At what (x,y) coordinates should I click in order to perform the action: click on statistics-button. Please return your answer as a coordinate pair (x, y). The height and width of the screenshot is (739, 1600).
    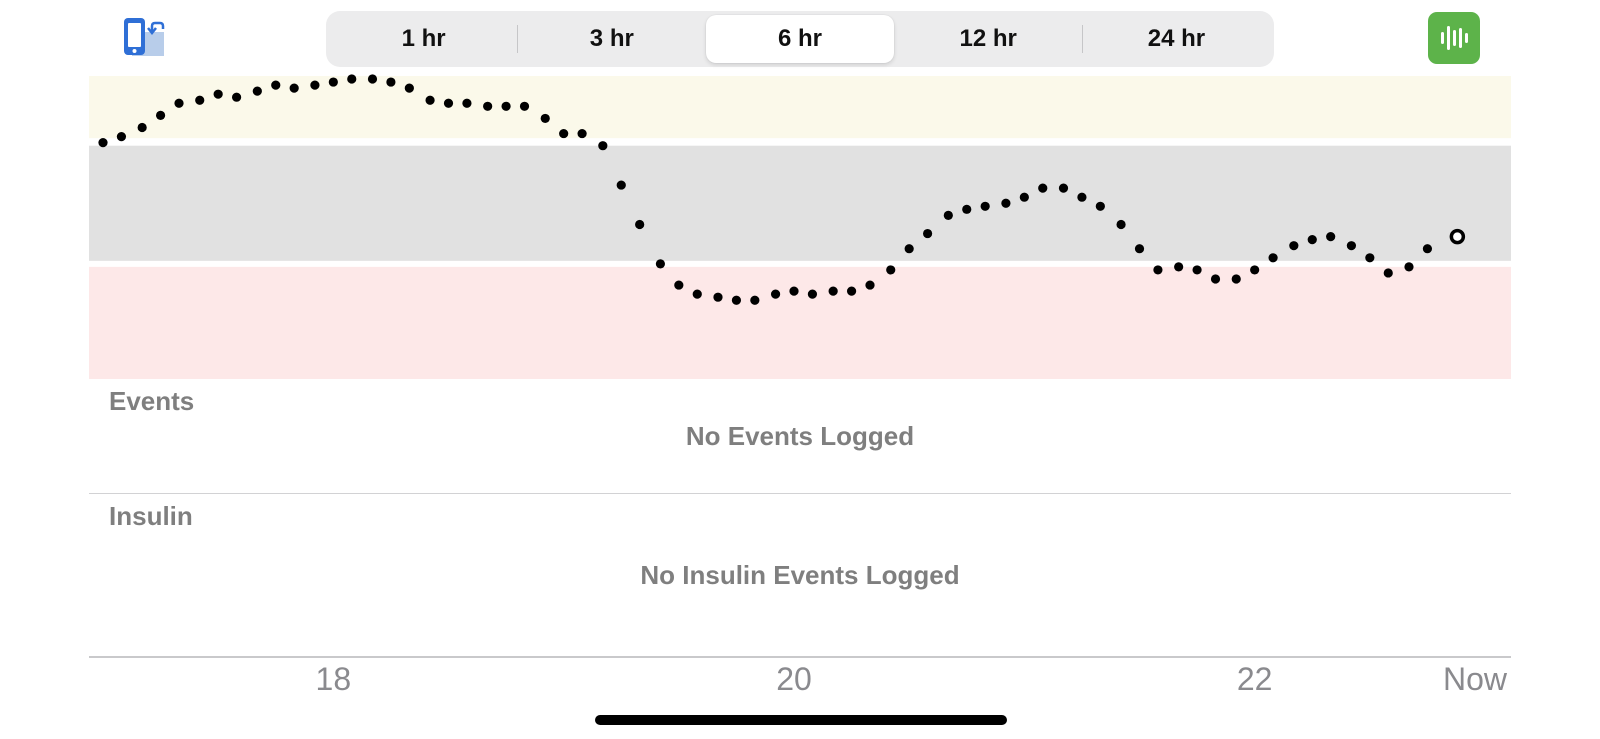
    Looking at the image, I should click on (1454, 38).